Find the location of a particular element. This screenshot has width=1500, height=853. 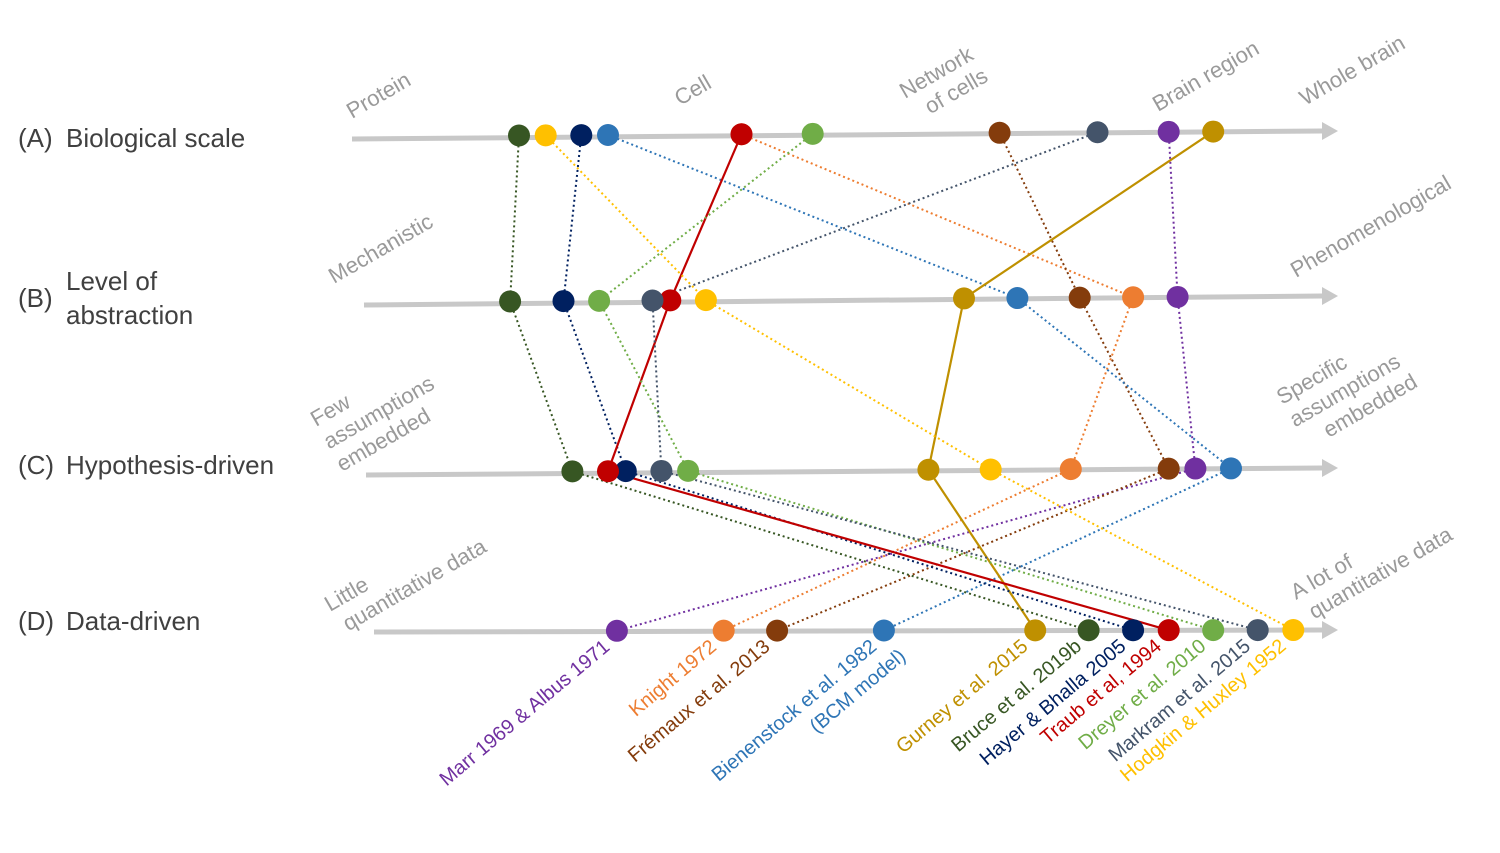

connector-bruce-BC is located at coordinates (541, 386).